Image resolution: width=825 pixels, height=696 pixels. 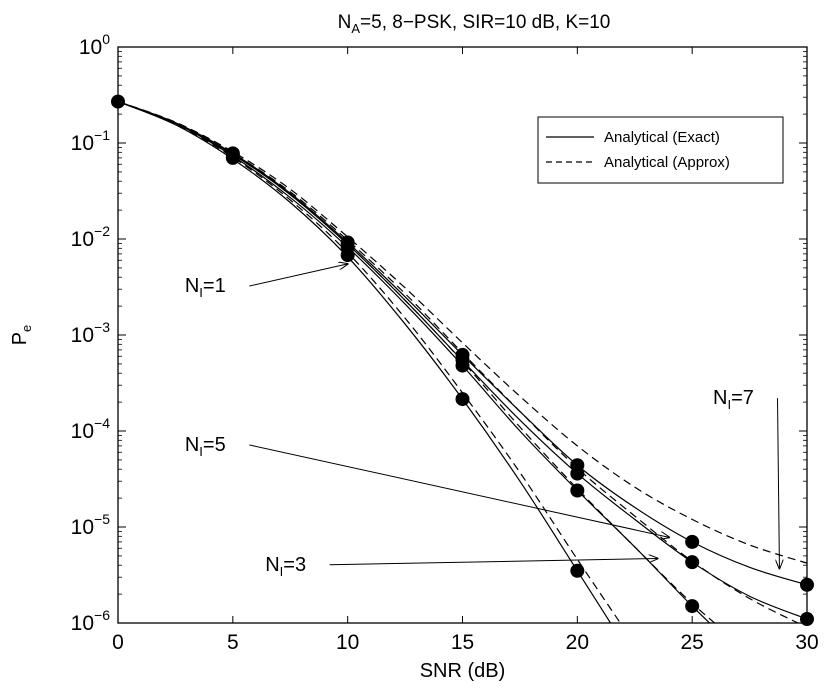 I want to click on annotation-ni-3: NI=3, so click(x=285, y=566).